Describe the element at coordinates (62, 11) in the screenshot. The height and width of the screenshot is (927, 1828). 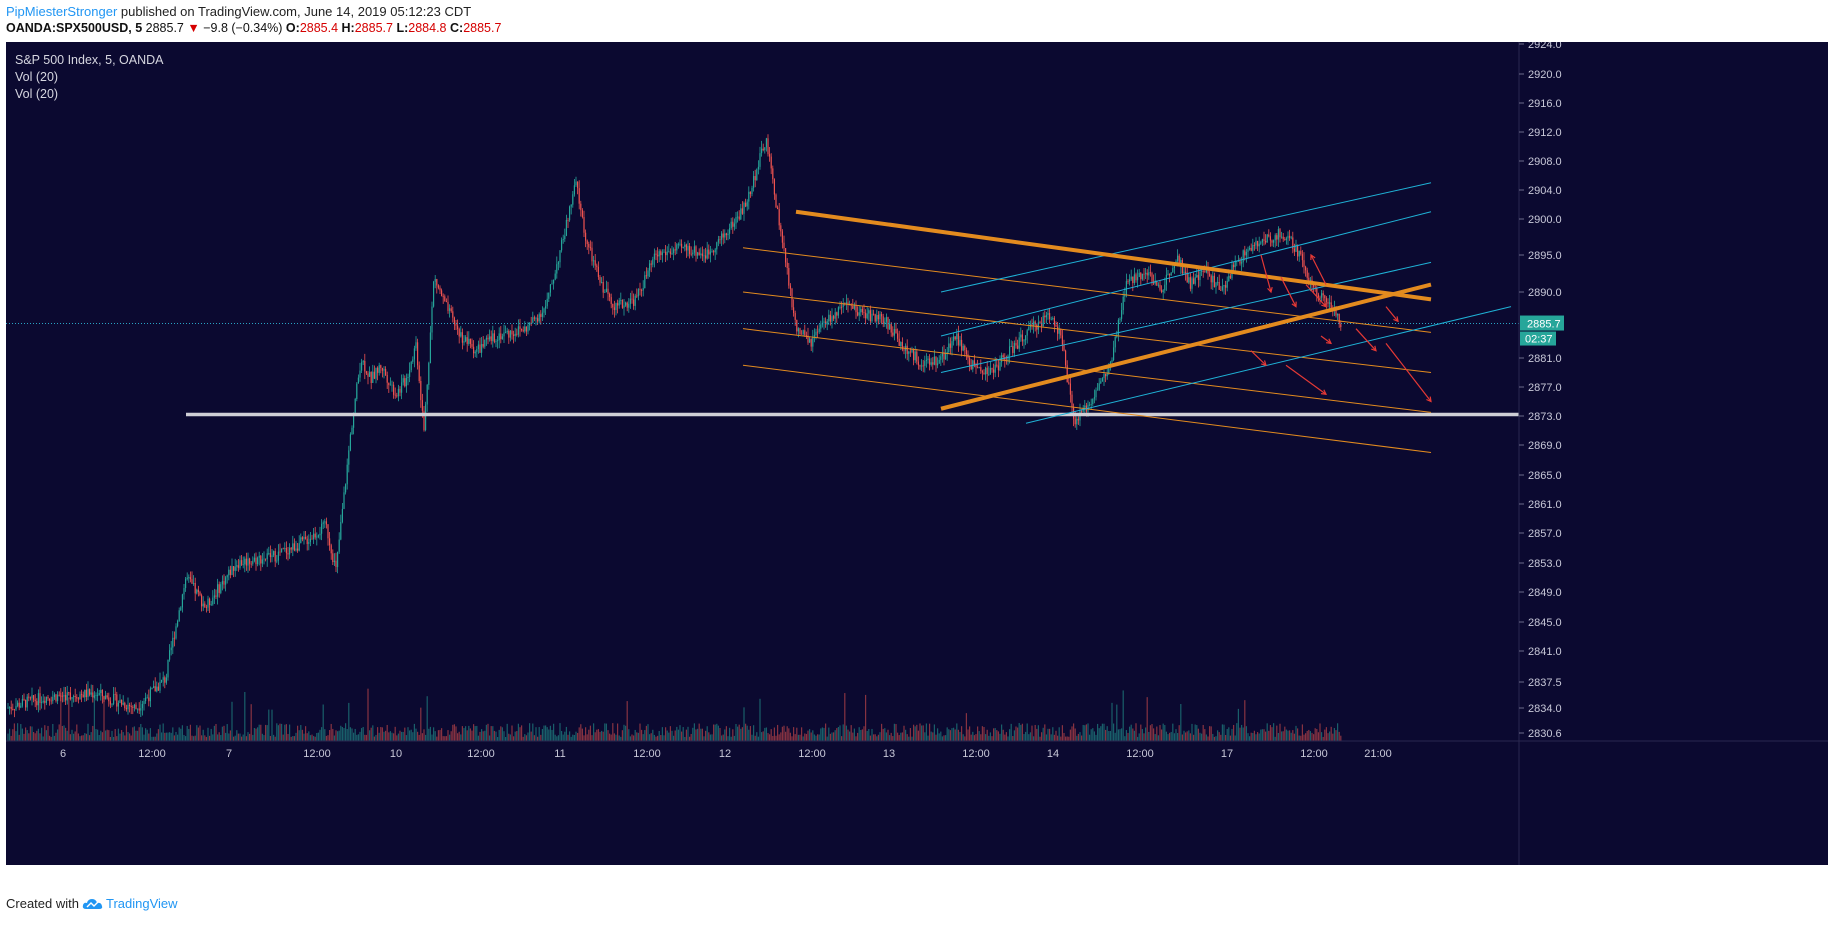
I see `author-link: PipMiesterStronger` at that location.